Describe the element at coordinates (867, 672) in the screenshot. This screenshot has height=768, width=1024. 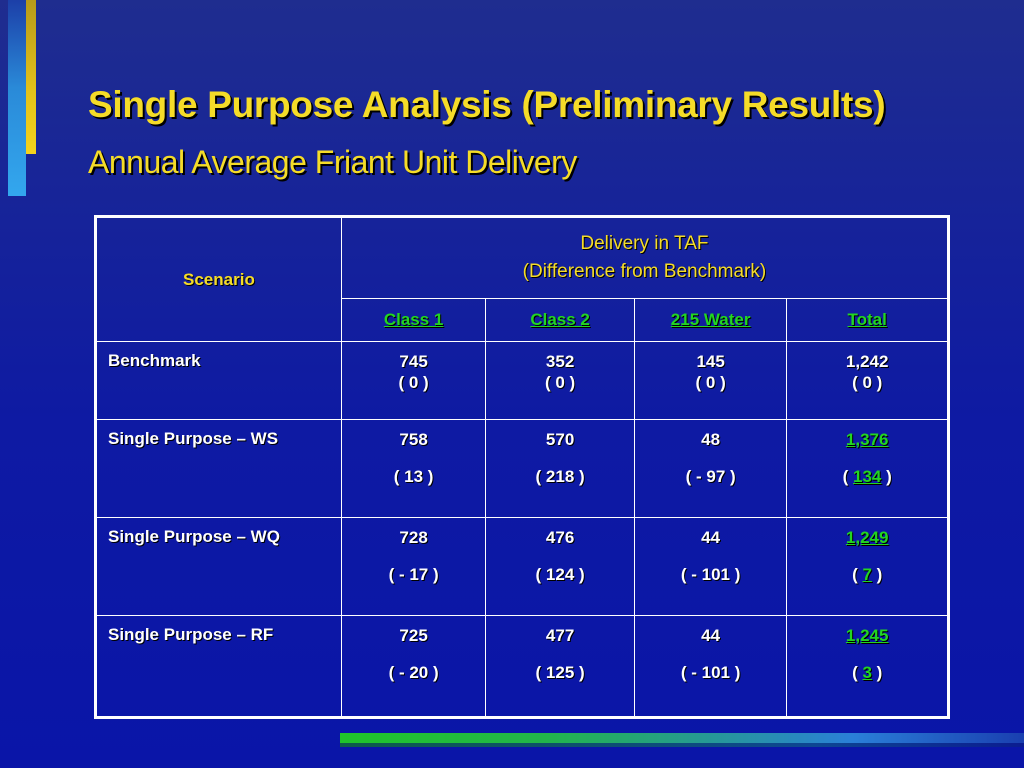
I see `total-diff-link: 3` at that location.